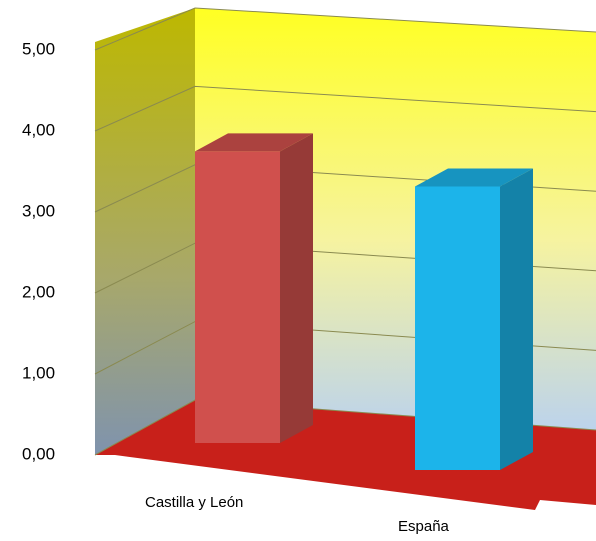  Describe the element at coordinates (38, 48) in the screenshot. I see `y-tick-label: 5,00` at that location.